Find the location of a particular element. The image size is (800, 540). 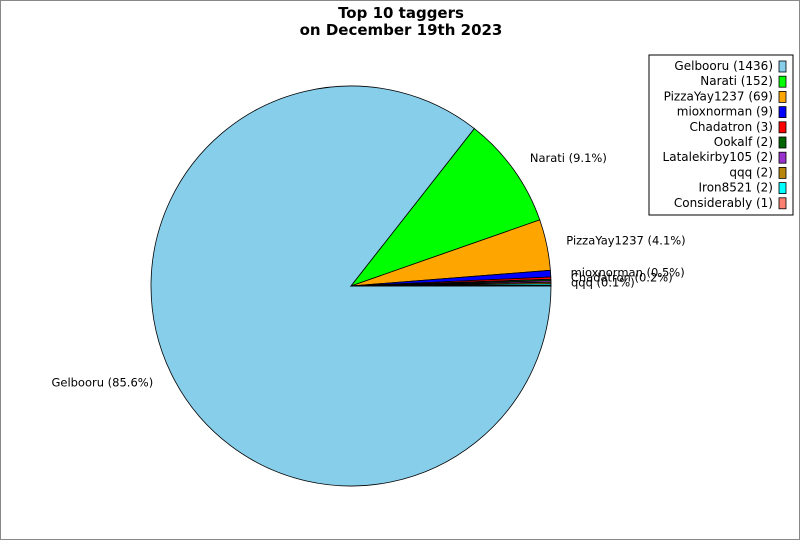

slice-label-chadatron: Chadatron (0.2%) is located at coordinates (622, 277).